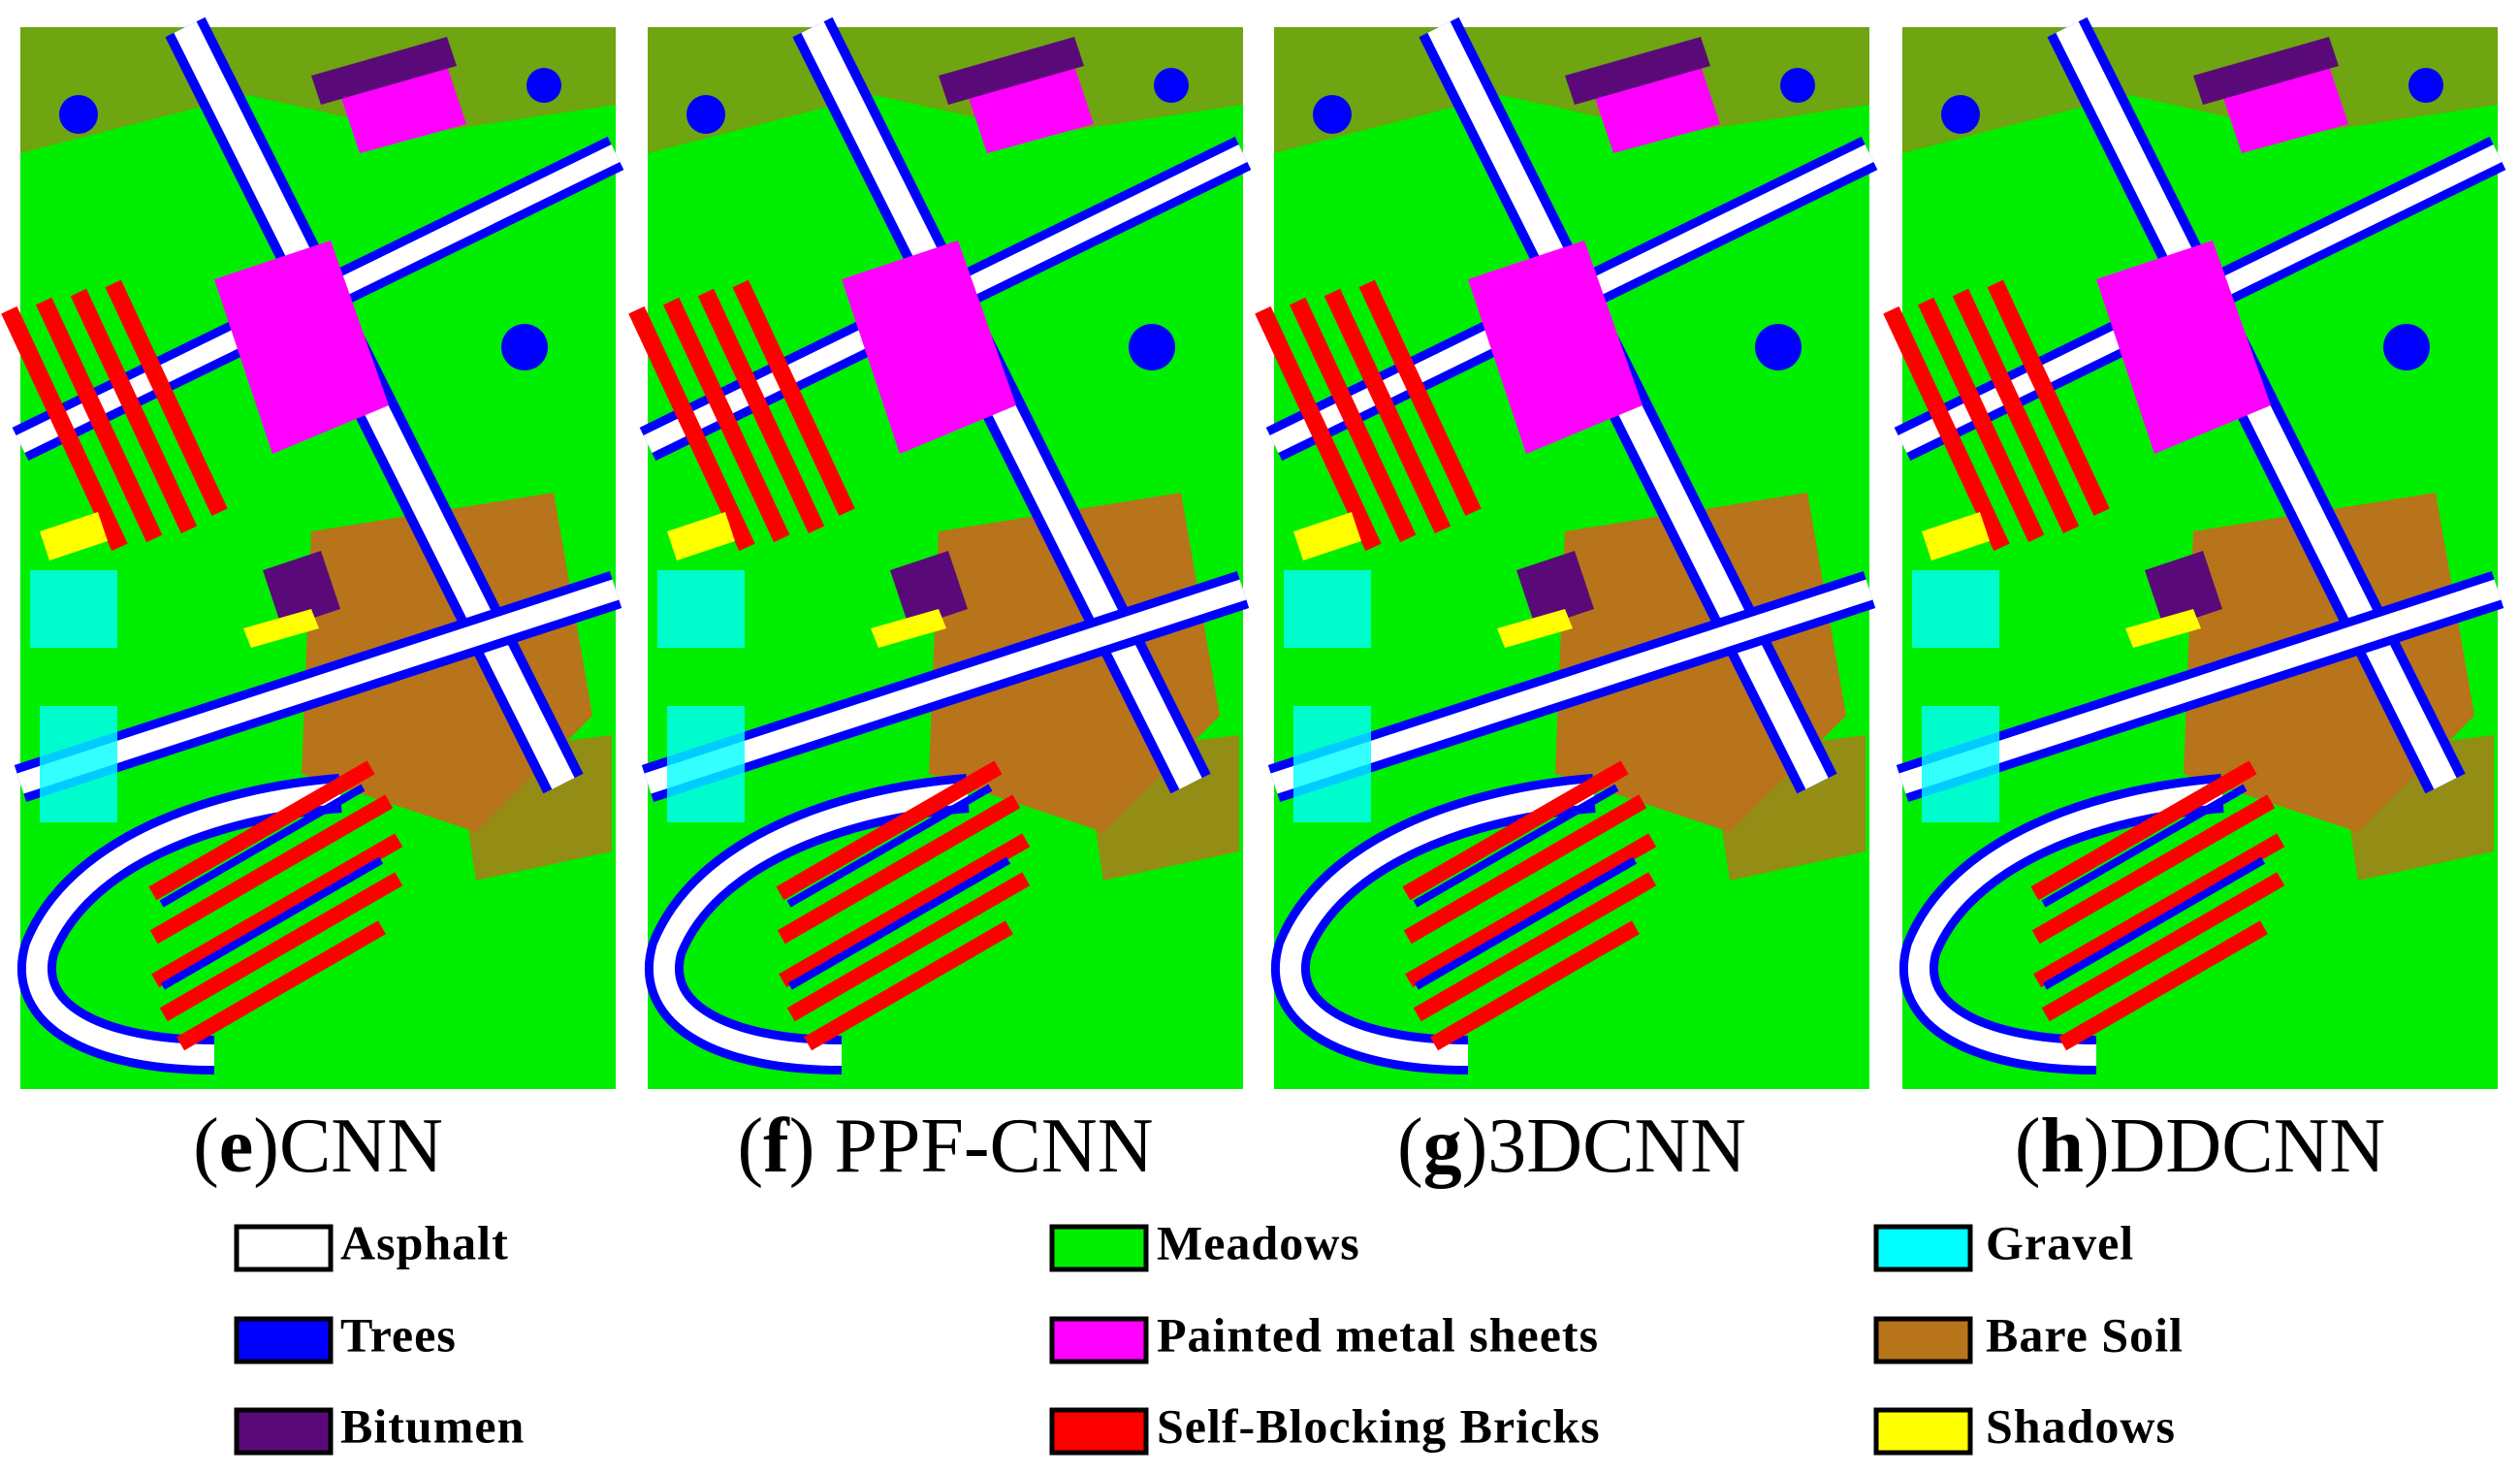 The width and height of the screenshot is (2520, 1475). I want to click on panel-caption: (h)DDCNN, so click(2200, 1146).